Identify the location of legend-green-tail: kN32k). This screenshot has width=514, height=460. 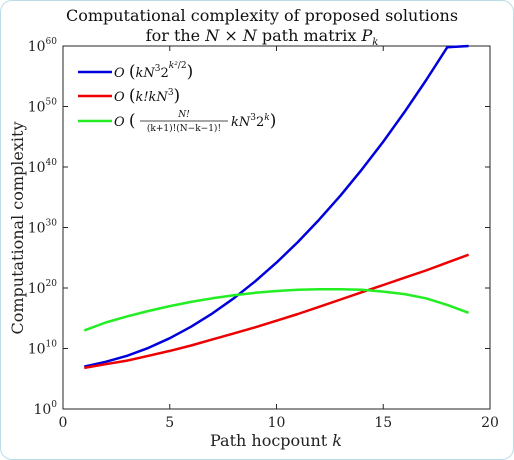
(253, 121).